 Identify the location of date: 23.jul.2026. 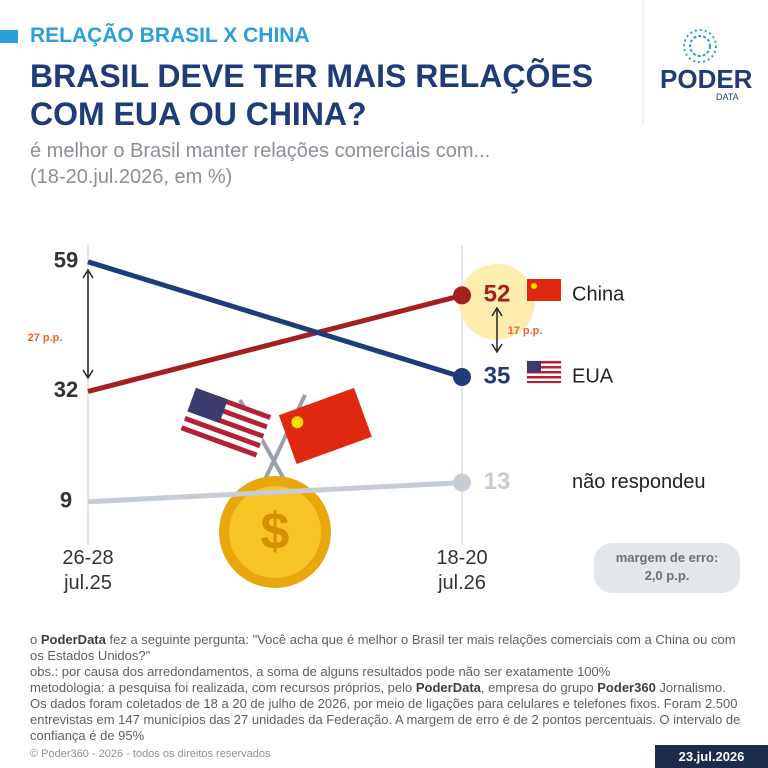
(711, 756).